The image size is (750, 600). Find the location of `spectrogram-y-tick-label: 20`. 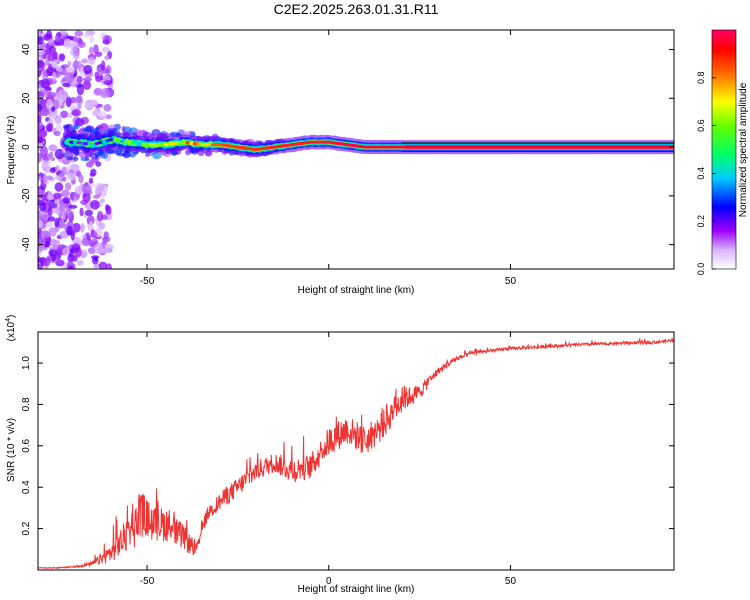

spectrogram-y-tick-label: 20 is located at coordinates (26, 98).